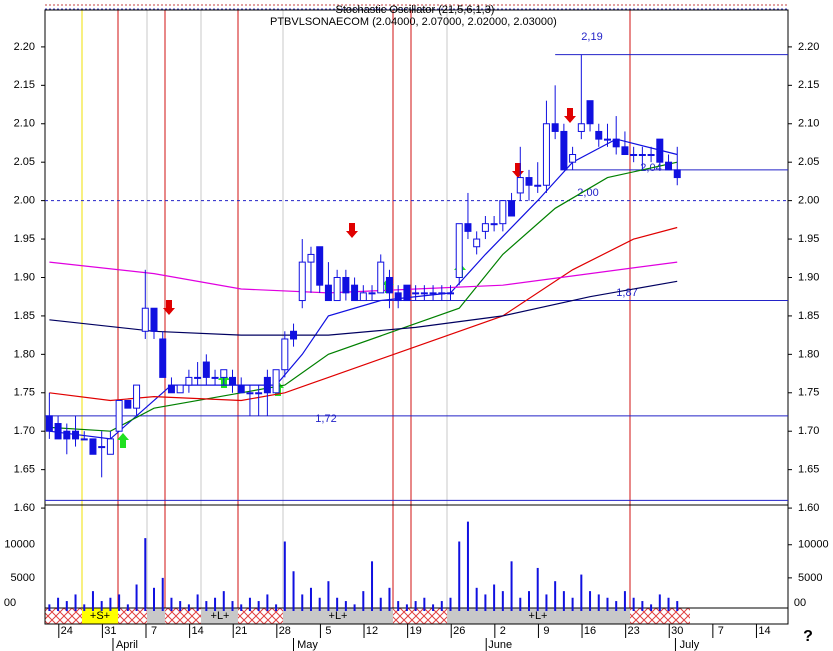 Image resolution: width=833 pixels, height=651 pixels. What do you see at coordinates (808, 316) in the screenshot?
I see `y-tick-label: 1.85` at bounding box center [808, 316].